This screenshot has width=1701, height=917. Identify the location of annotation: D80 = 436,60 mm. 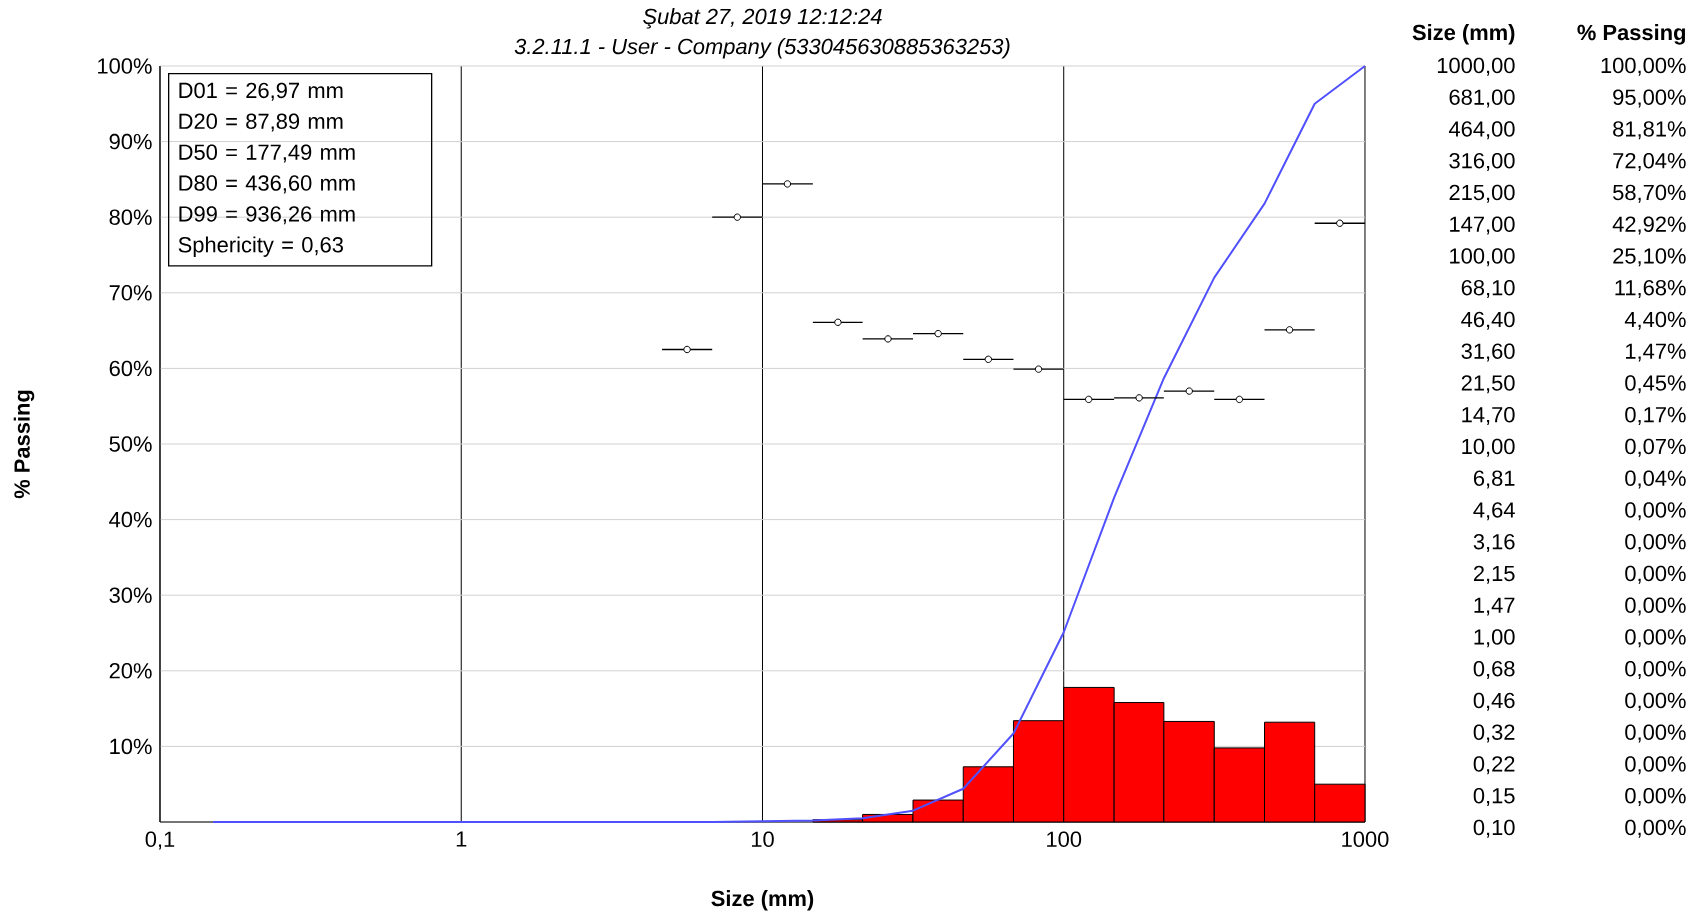
(267, 184).